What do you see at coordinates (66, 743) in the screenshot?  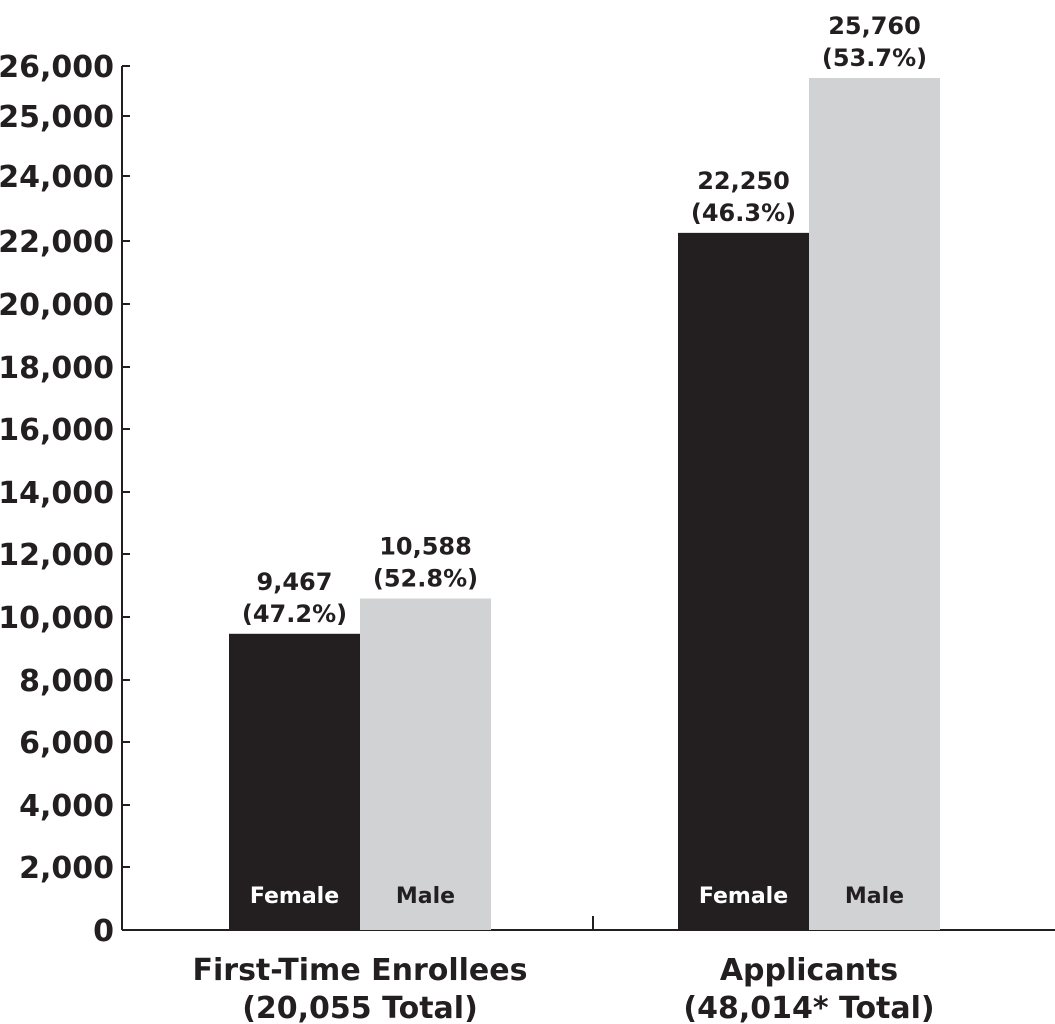 I see `y-tick-label: 6,000` at bounding box center [66, 743].